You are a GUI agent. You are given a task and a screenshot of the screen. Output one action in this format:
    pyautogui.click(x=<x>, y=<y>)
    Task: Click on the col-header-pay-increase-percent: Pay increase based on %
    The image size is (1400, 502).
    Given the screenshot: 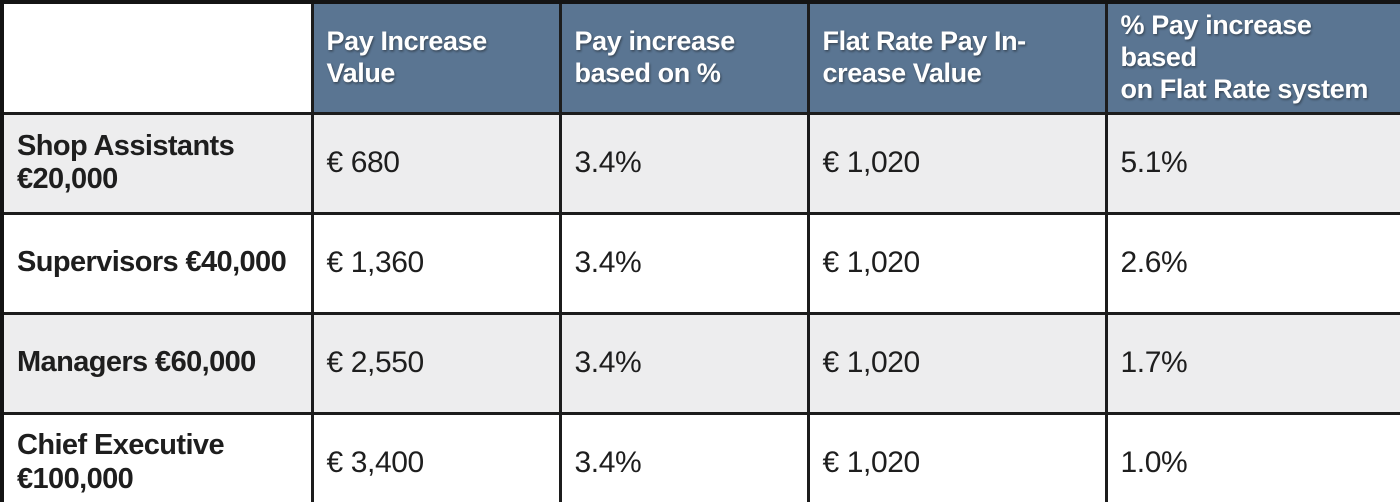 What is the action you would take?
    pyautogui.click(x=684, y=57)
    